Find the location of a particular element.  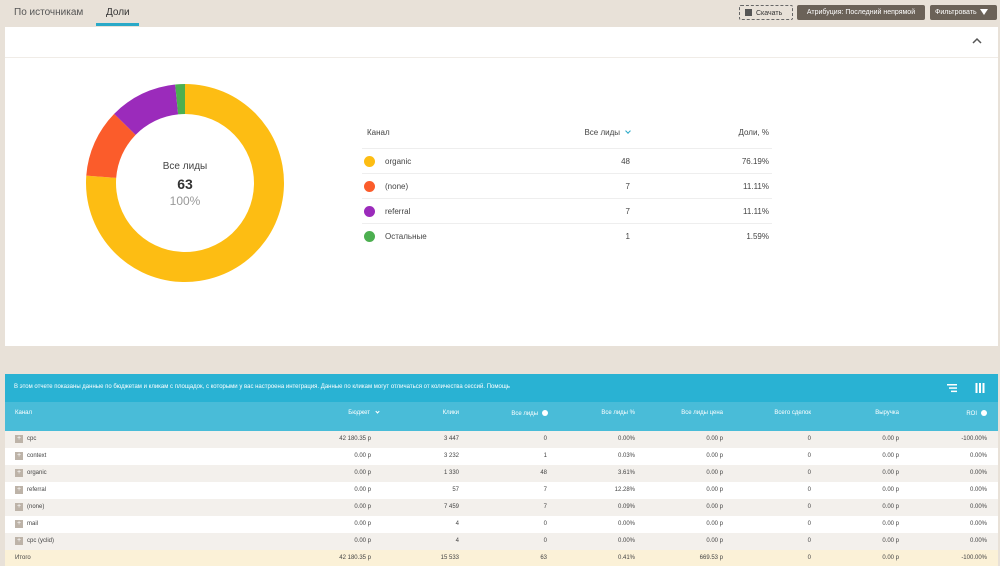

tab-shares: Доли is located at coordinates (118, 12).